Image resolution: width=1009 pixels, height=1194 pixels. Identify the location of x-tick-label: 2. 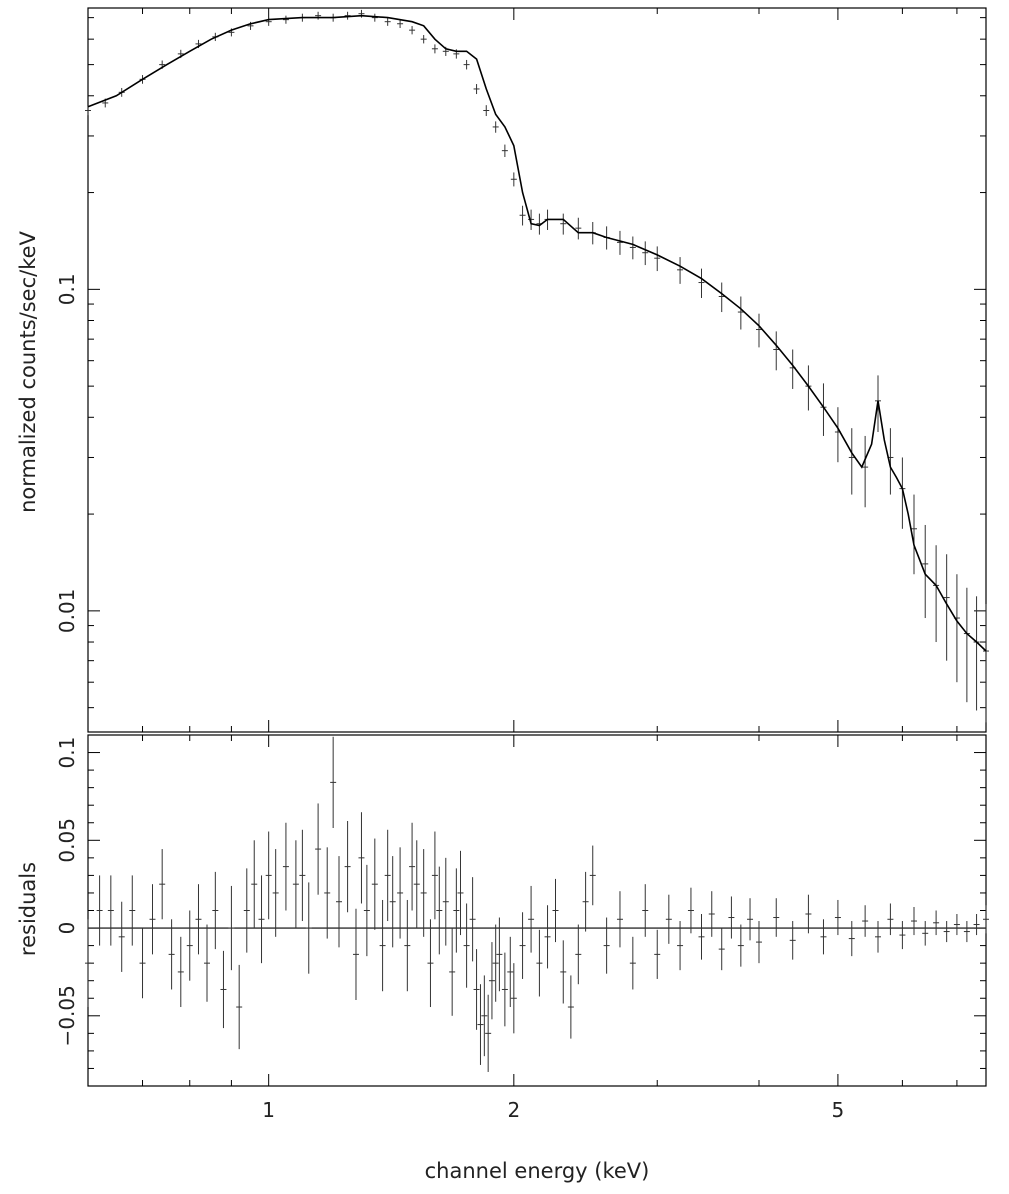
(513, 1110).